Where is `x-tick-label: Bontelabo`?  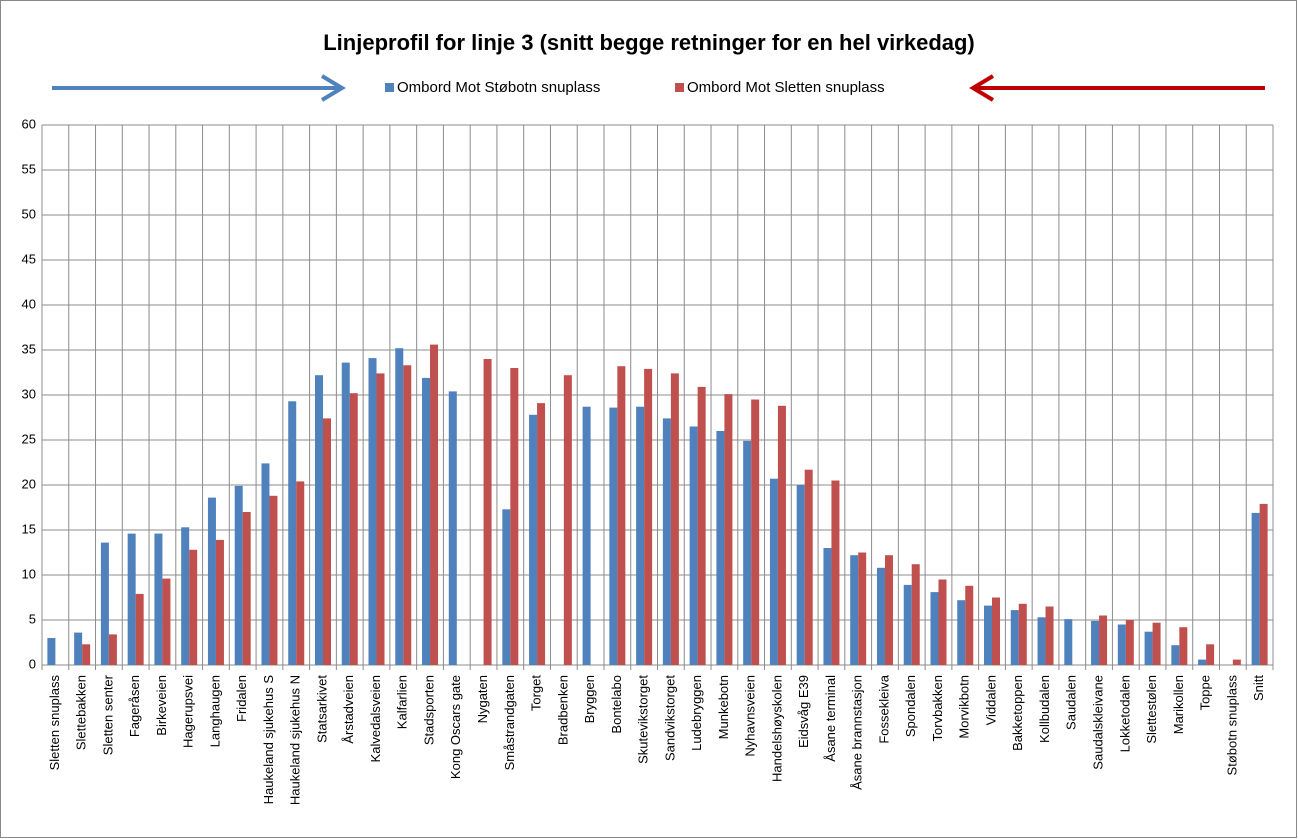
x-tick-label: Bontelabo is located at coordinates (616, 704).